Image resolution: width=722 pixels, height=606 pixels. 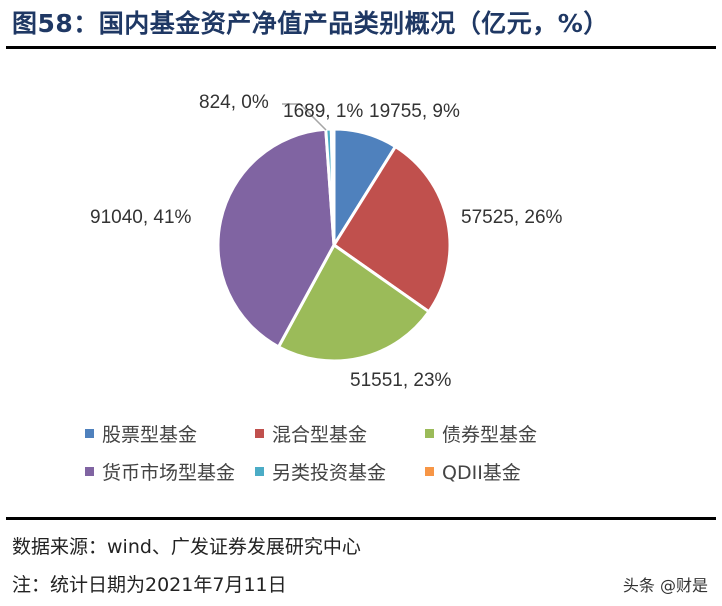 What do you see at coordinates (234, 102) in the screenshot?
I see `data-label-qdii: 824, 0%` at bounding box center [234, 102].